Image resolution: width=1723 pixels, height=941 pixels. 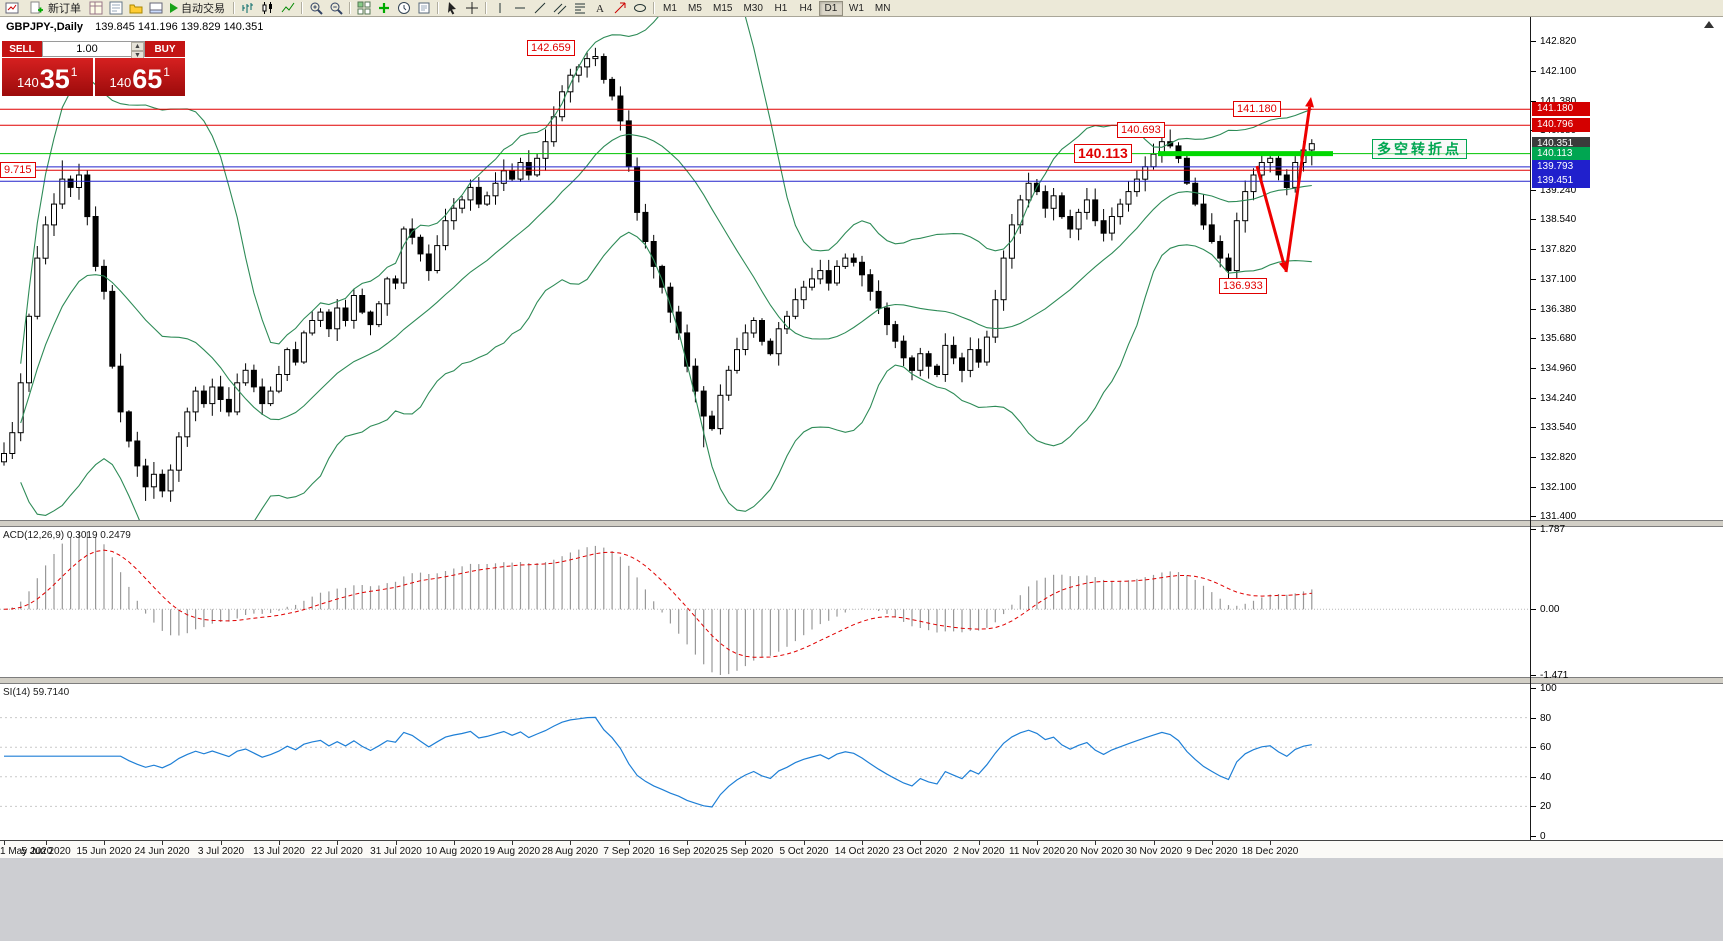 I want to click on macd-panel, so click(x=765, y=602).